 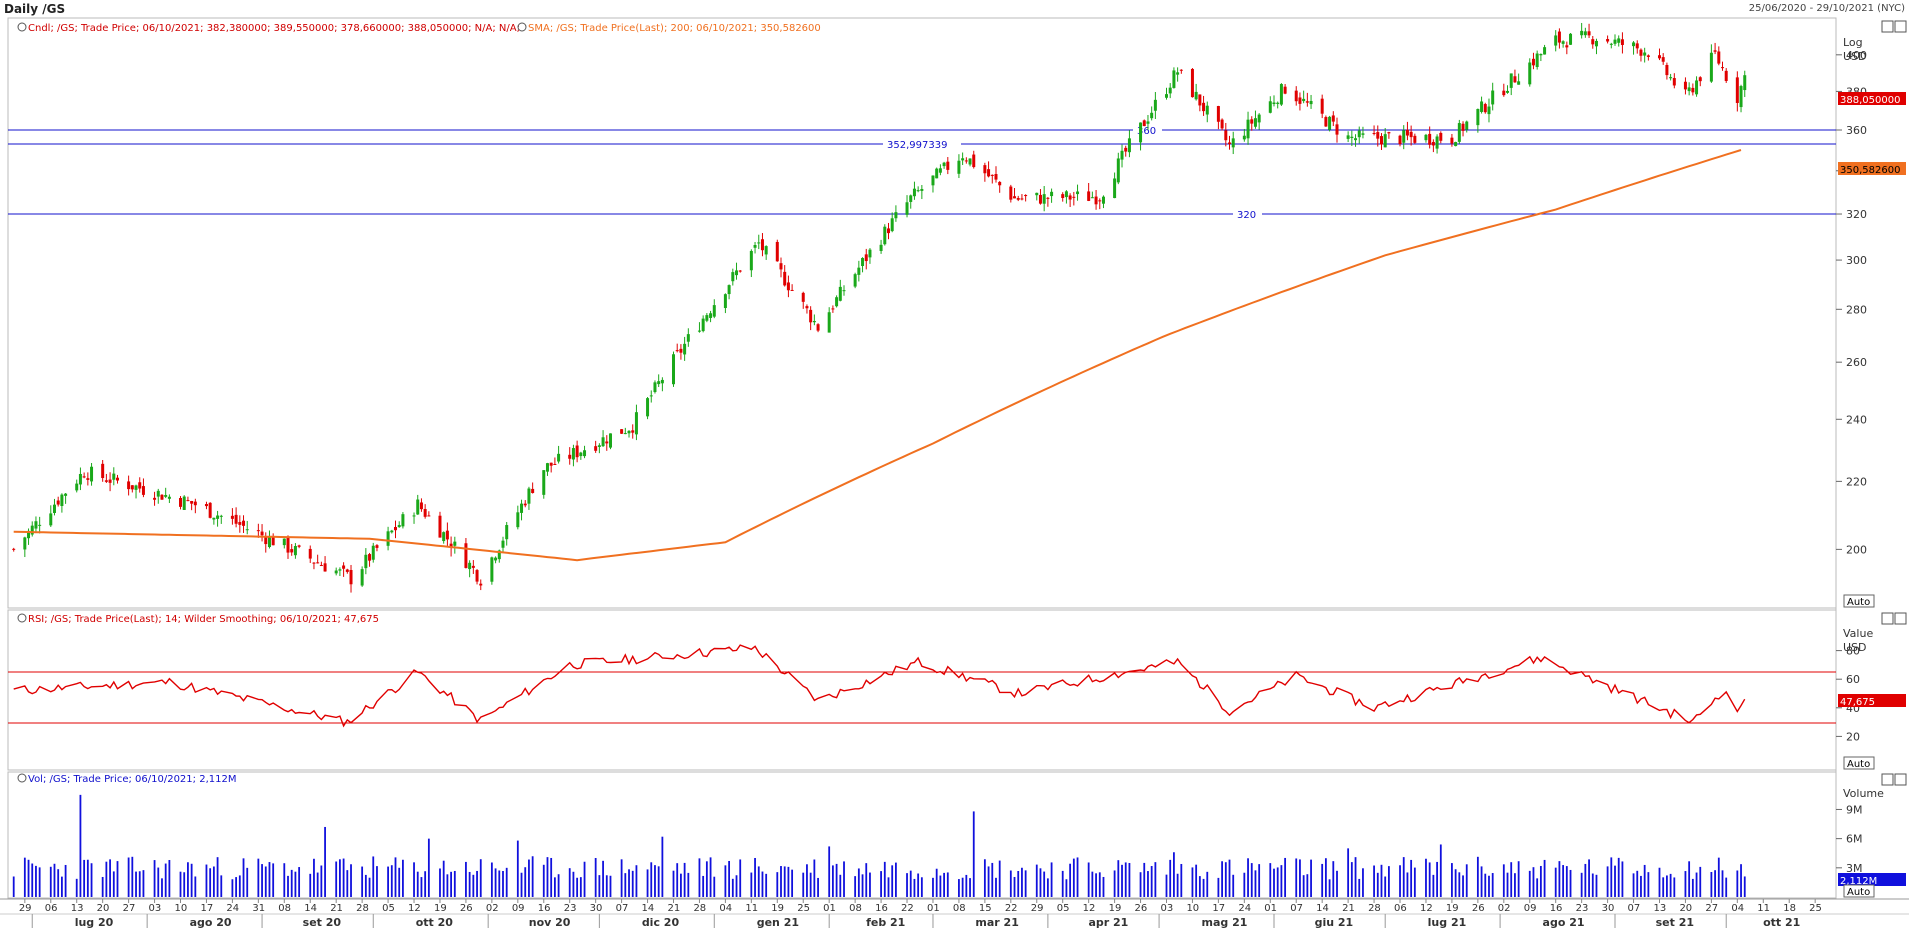 I want to click on hline-label: 352,997339, so click(x=917, y=145).